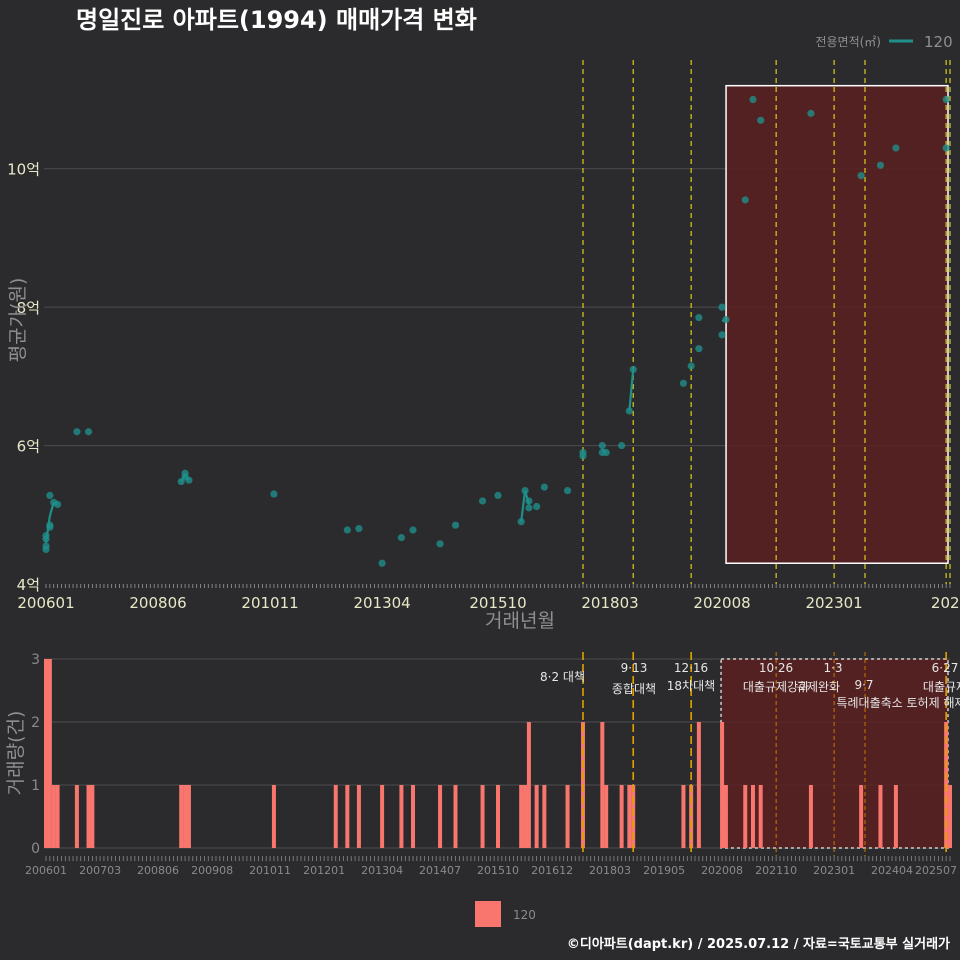 The height and width of the screenshot is (960, 960). What do you see at coordinates (498, 870) in the screenshot?
I see `volume-x-tick-label: 201510` at bounding box center [498, 870].